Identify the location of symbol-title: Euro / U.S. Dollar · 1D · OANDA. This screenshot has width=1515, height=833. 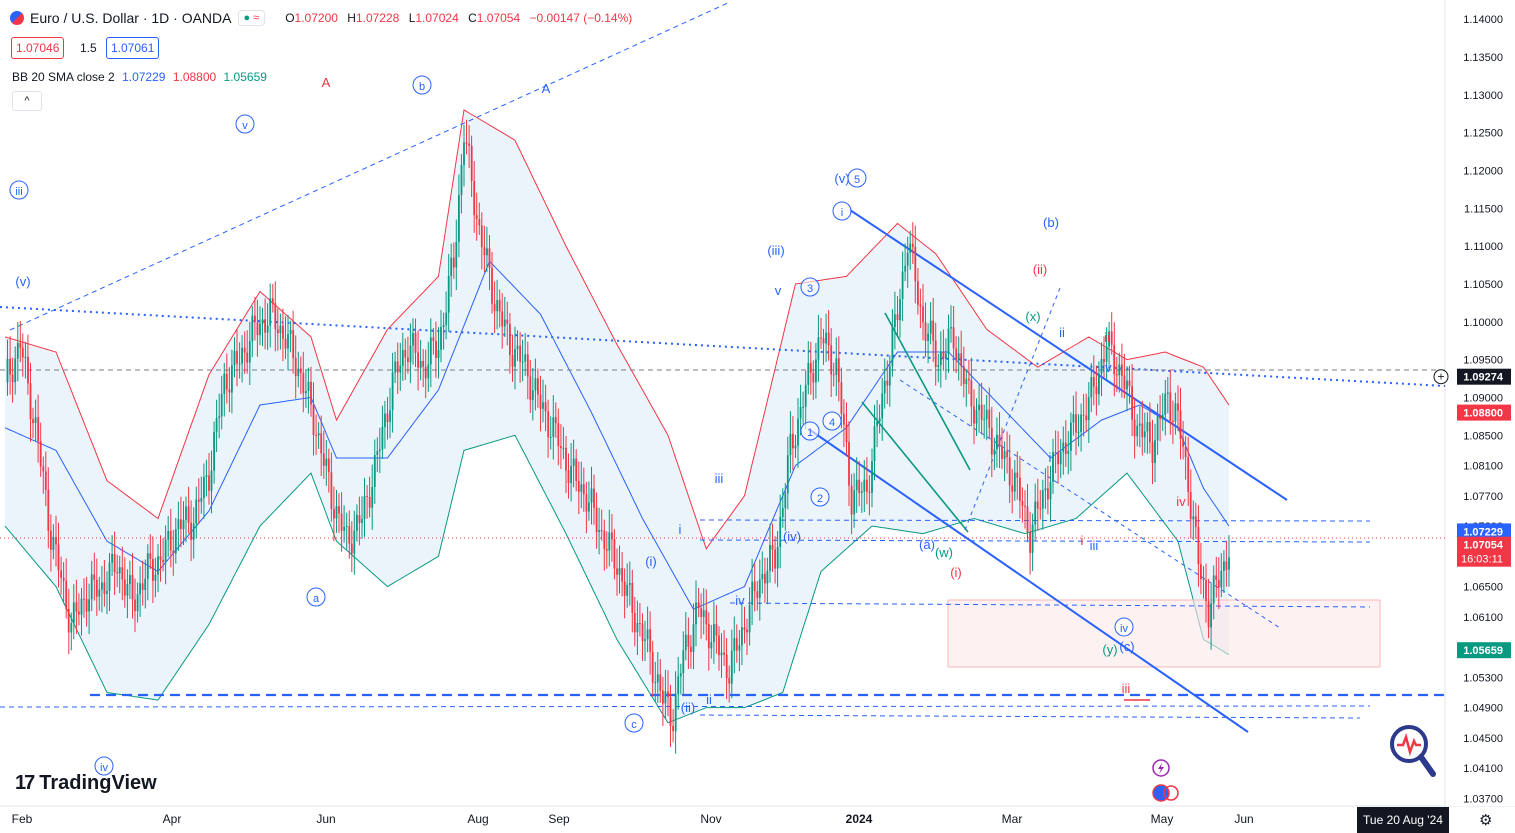
(131, 18).